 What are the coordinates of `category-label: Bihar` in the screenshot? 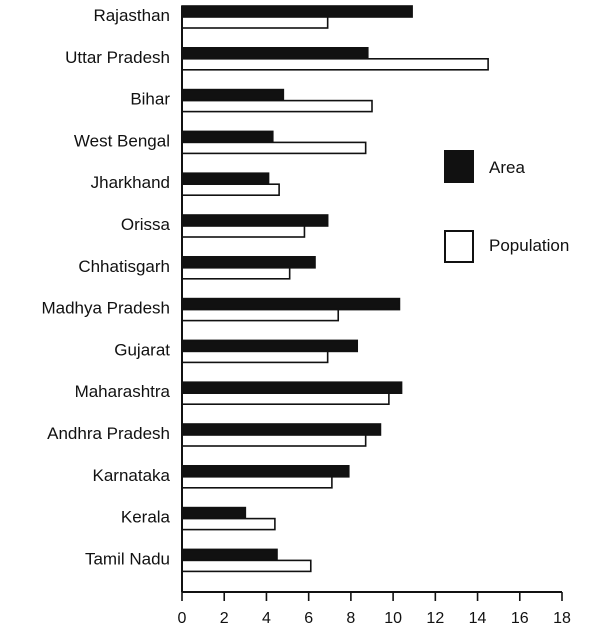 It's located at (150, 99).